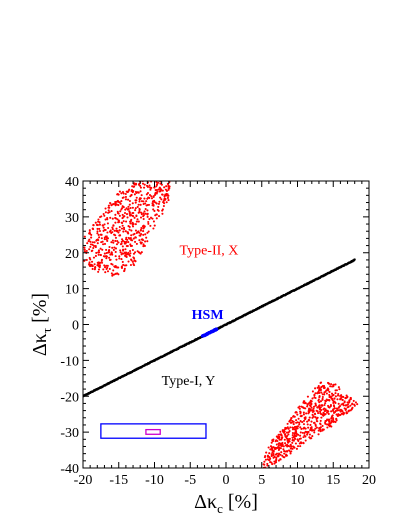 This screenshot has width=409, height=529. I want to click on y-axis-unit: [%], so click(40, 308).